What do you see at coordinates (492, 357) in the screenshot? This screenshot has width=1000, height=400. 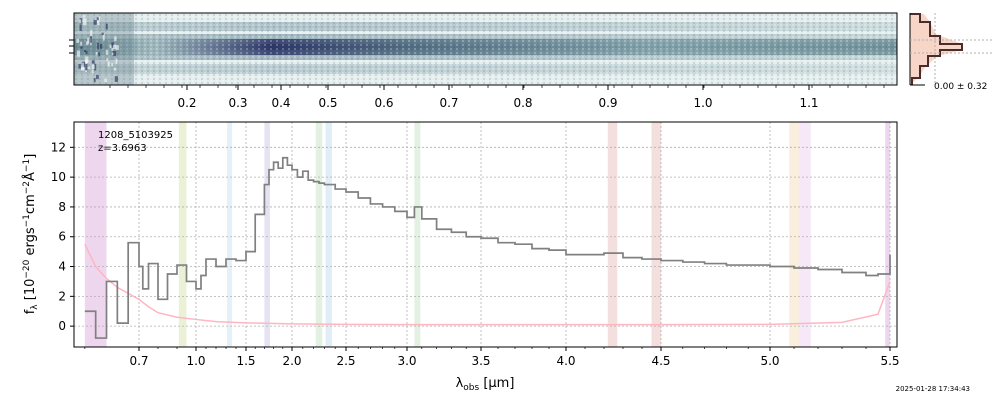 I see `x-tick-group: 0.7 1.0 1.5 2.0 2.5 3.0 3.5 4.0 4.5 5.0 5.5` at bounding box center [492, 357].